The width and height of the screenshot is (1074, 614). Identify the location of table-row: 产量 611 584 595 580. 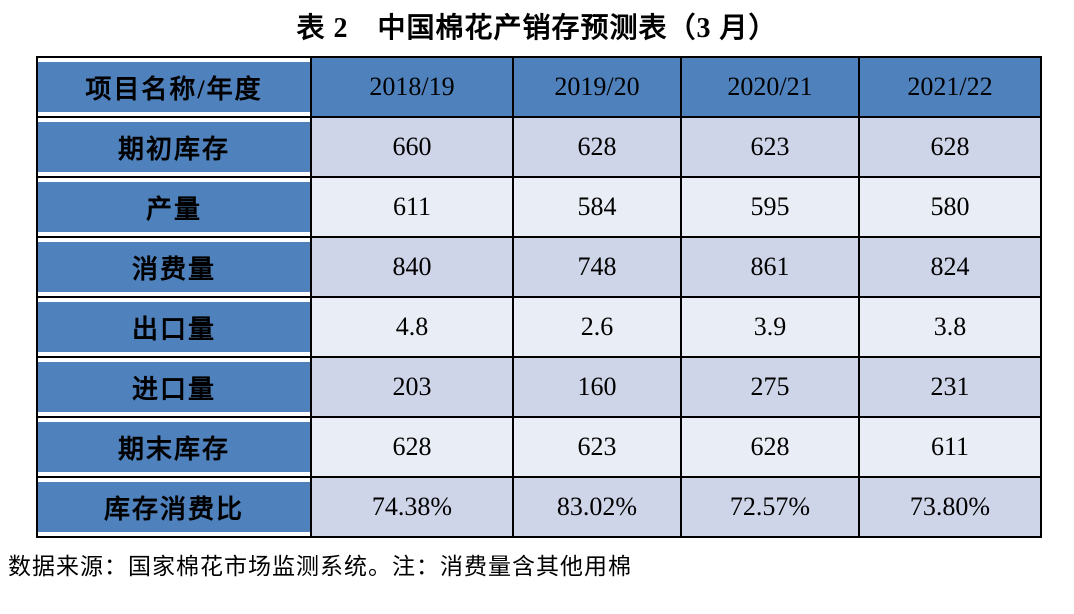
(539, 207).